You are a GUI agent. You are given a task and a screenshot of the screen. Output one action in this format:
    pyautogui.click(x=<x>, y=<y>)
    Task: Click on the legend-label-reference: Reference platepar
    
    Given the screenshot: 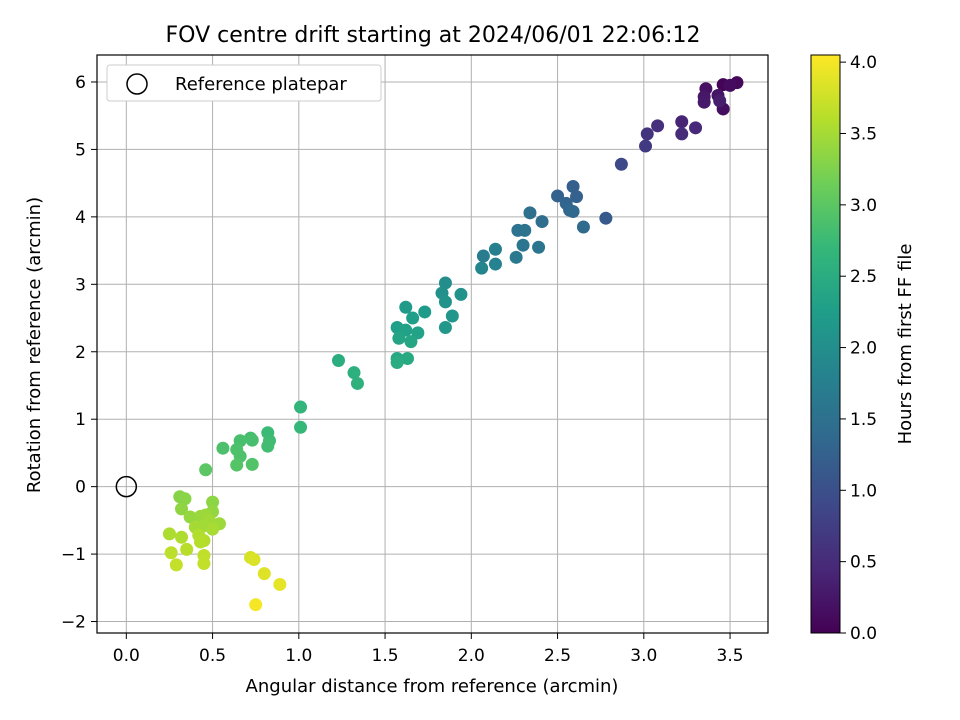 What is the action you would take?
    pyautogui.click(x=261, y=84)
    